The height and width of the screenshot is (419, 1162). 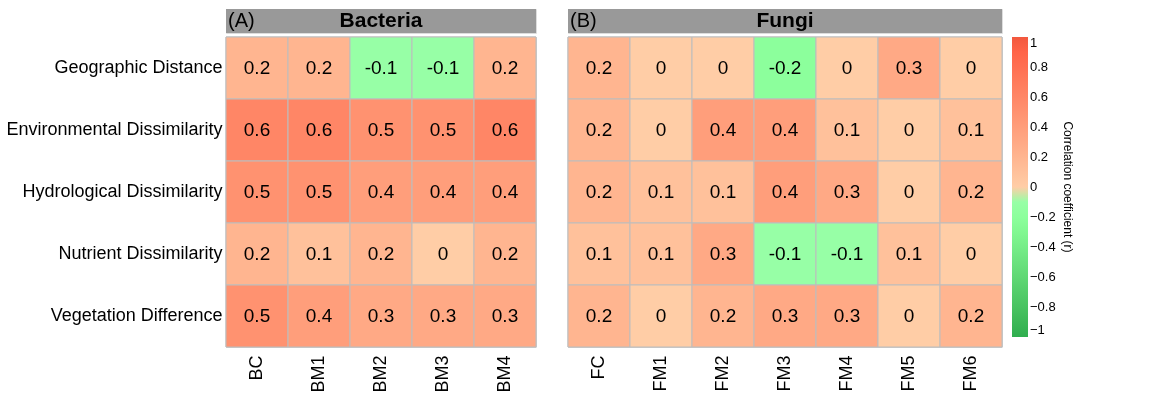 I want to click on y-tick-label: Environmental Dissimilarity, so click(x=114, y=129).